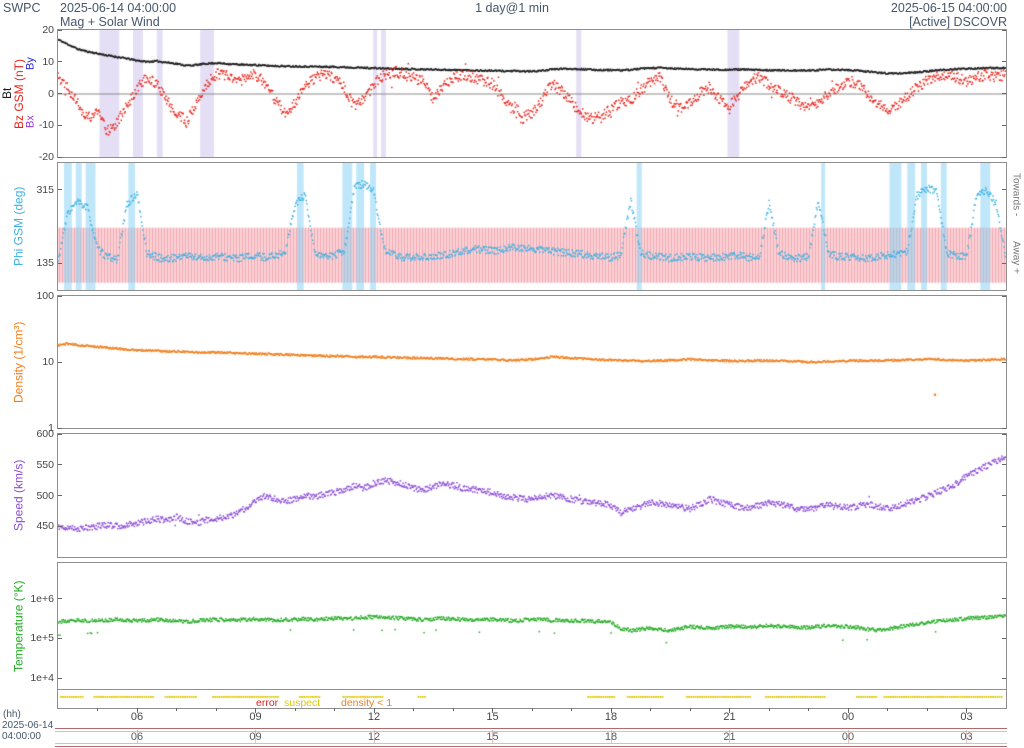 Image resolution: width=1024 pixels, height=748 pixels. I want to click on range-strip-inner-line-bottom, so click(531, 743).